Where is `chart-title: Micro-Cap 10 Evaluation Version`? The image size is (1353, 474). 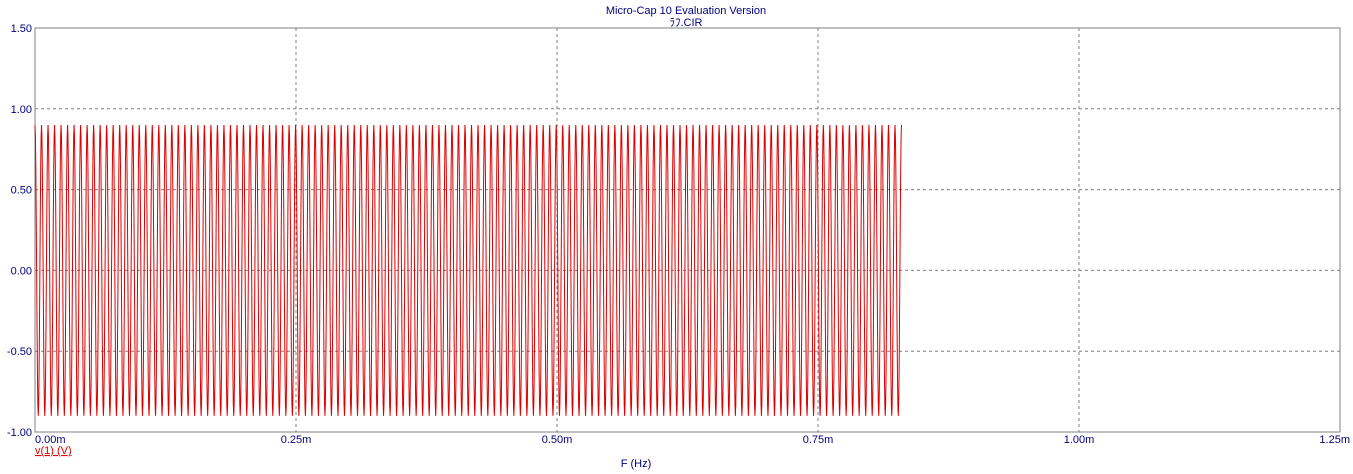 chart-title: Micro-Cap 10 Evaluation Version is located at coordinates (686, 11).